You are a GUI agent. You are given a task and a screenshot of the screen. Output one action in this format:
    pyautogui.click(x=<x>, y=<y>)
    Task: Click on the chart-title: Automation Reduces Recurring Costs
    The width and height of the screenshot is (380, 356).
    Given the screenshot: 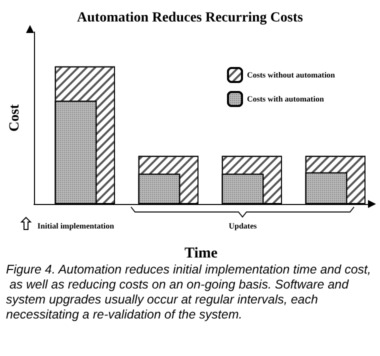 What is the action you would take?
    pyautogui.click(x=190, y=18)
    